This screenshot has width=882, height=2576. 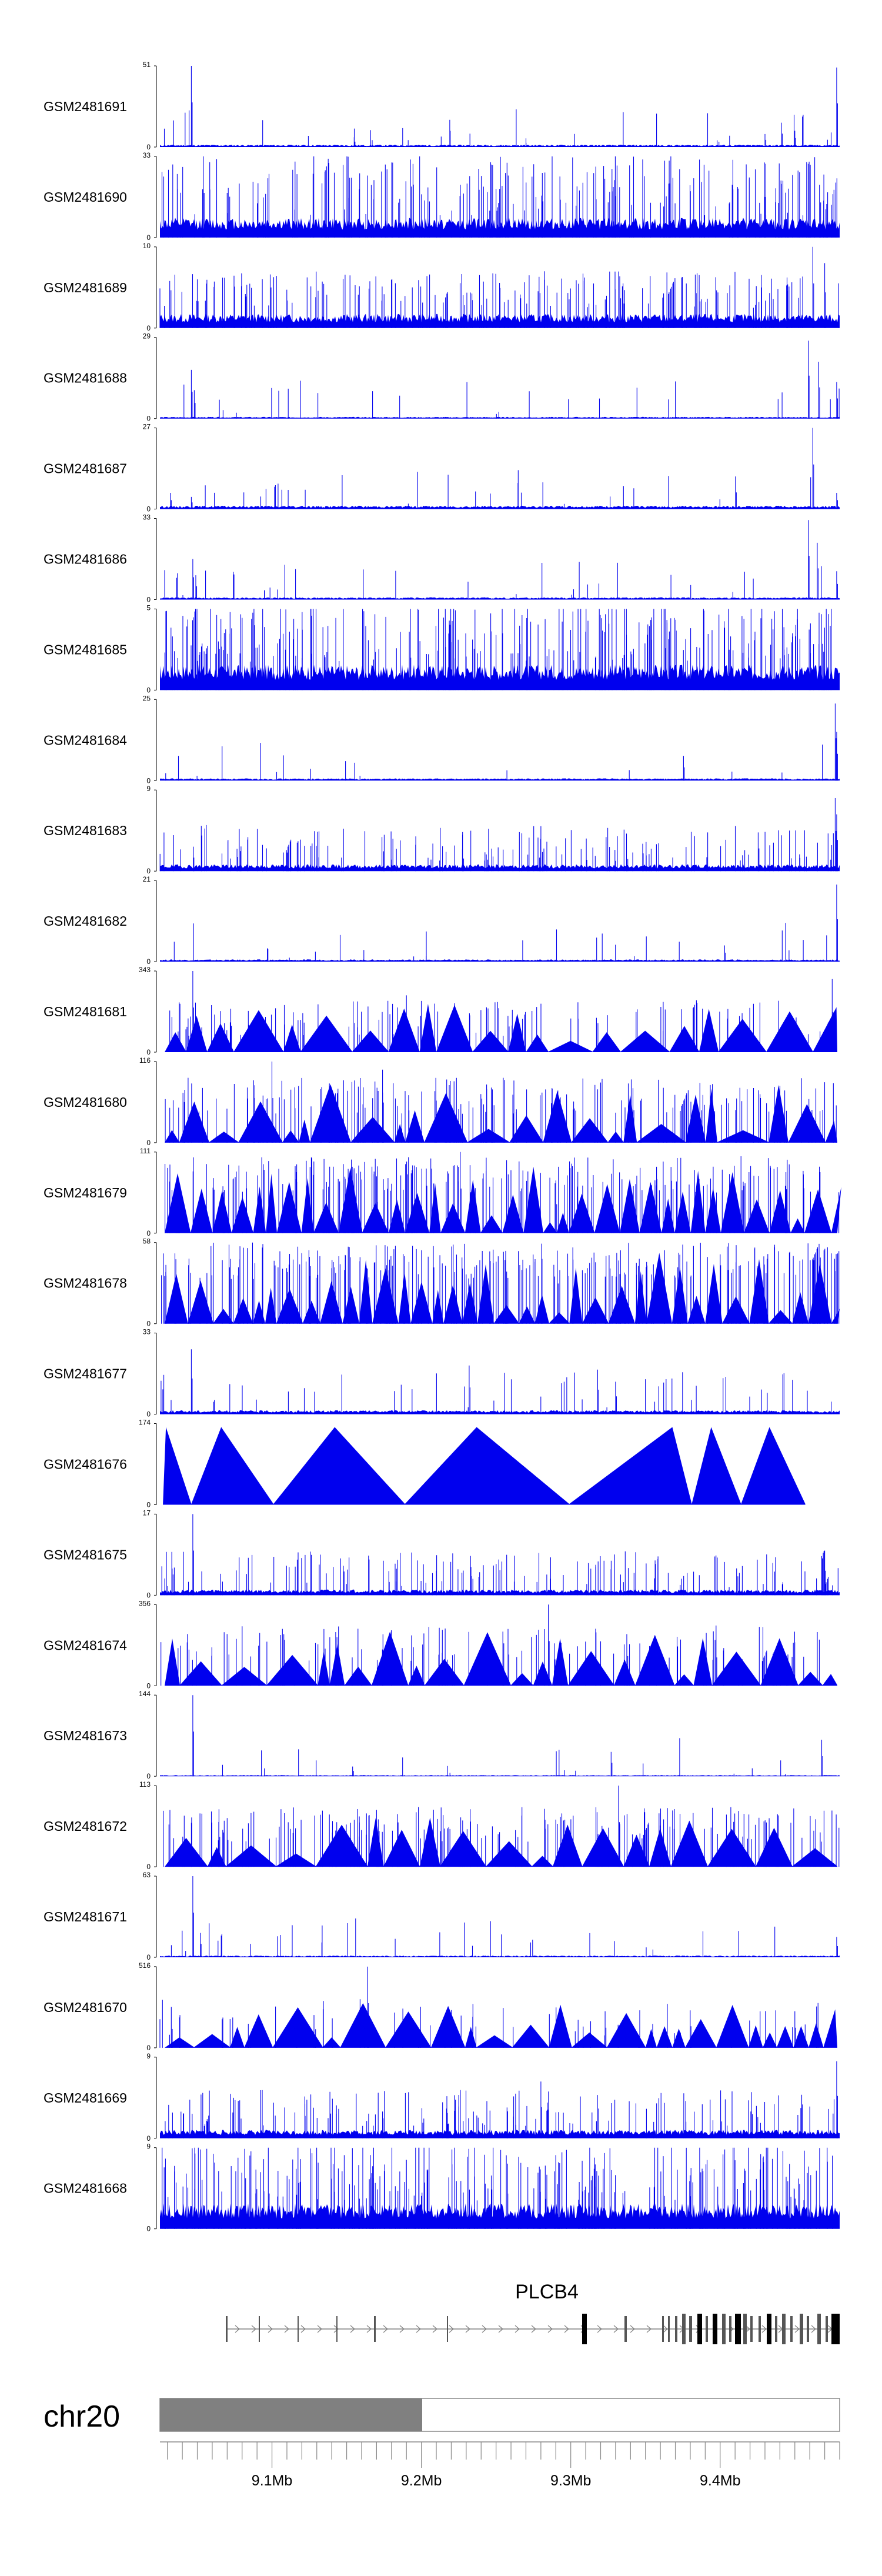 I want to click on track-GSM2481683: GSM2481683 9 0, so click(x=442, y=830).